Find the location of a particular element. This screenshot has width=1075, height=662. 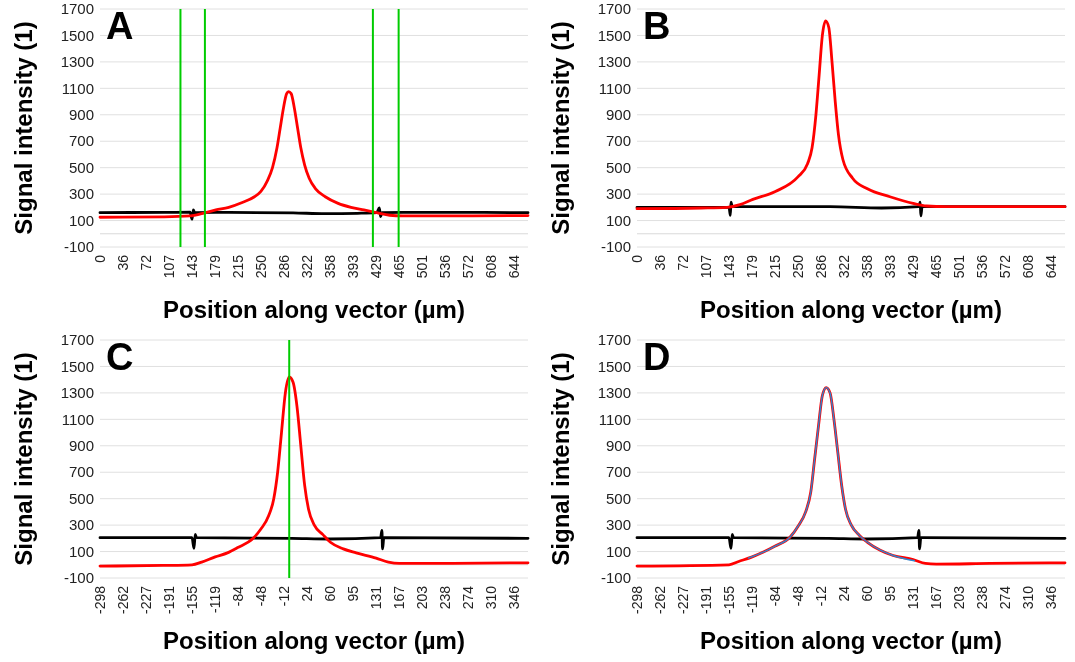

x-tick-label: 608 is located at coordinates (1028, 266).